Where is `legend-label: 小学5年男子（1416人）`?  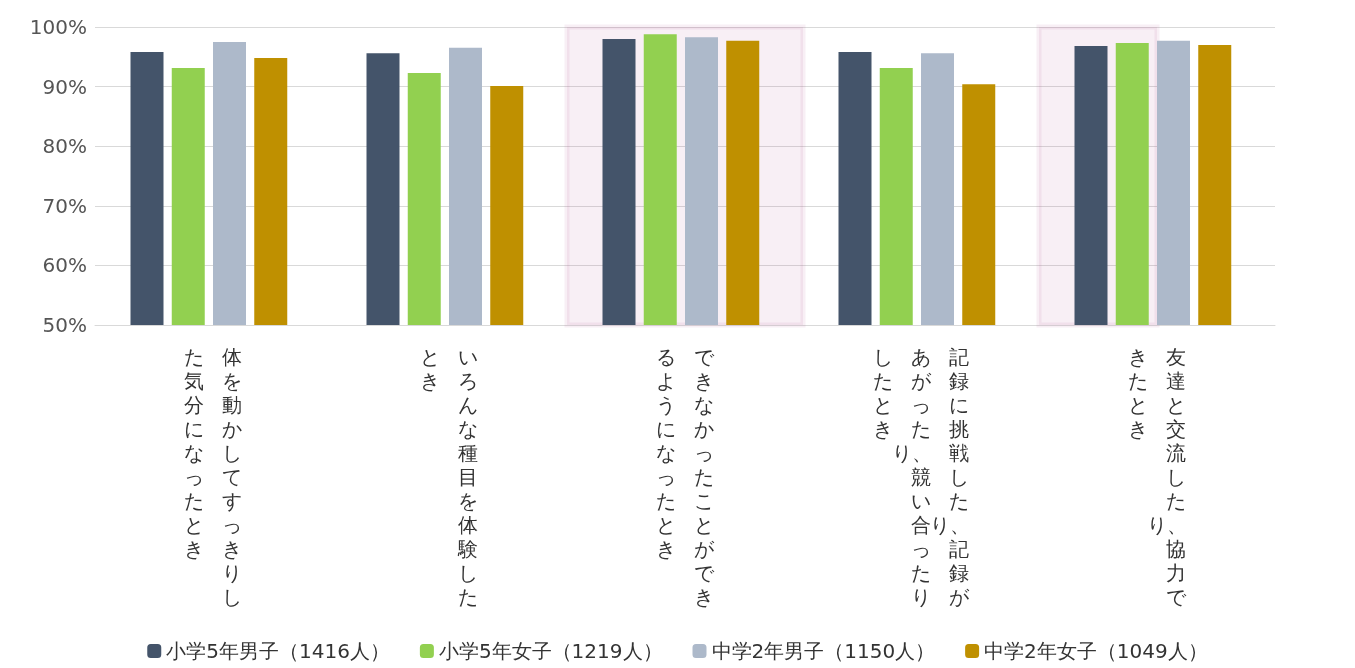 legend-label: 小学5年男子（1416人） is located at coordinates (278, 651).